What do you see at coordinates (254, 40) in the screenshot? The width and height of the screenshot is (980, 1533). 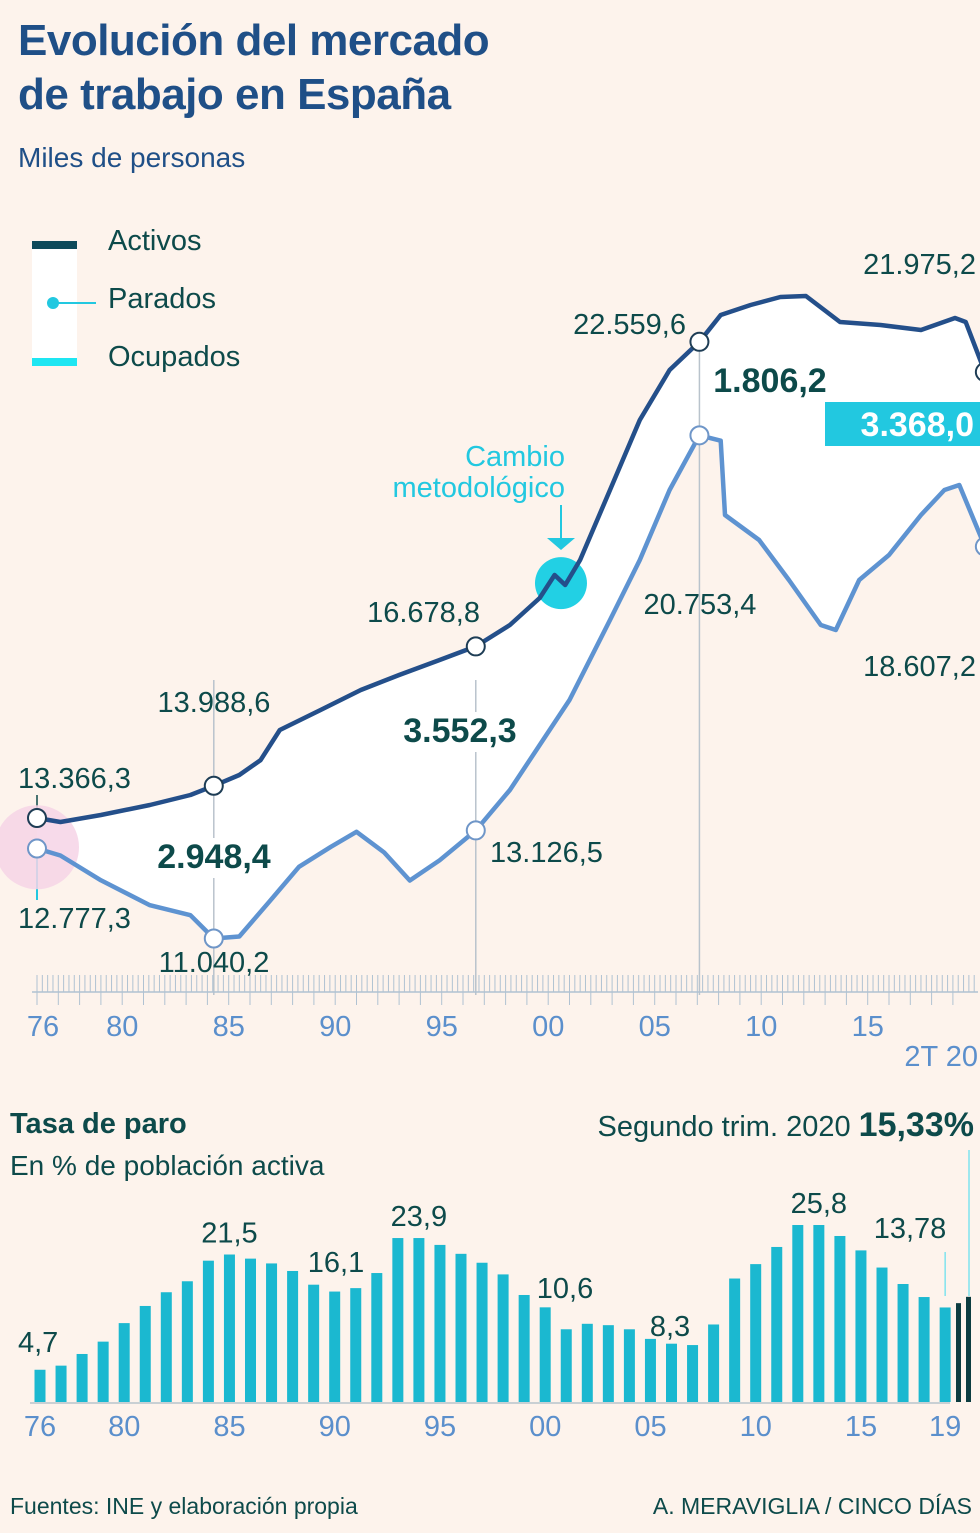 I see `title-line-1: Evolución del mercado` at bounding box center [254, 40].